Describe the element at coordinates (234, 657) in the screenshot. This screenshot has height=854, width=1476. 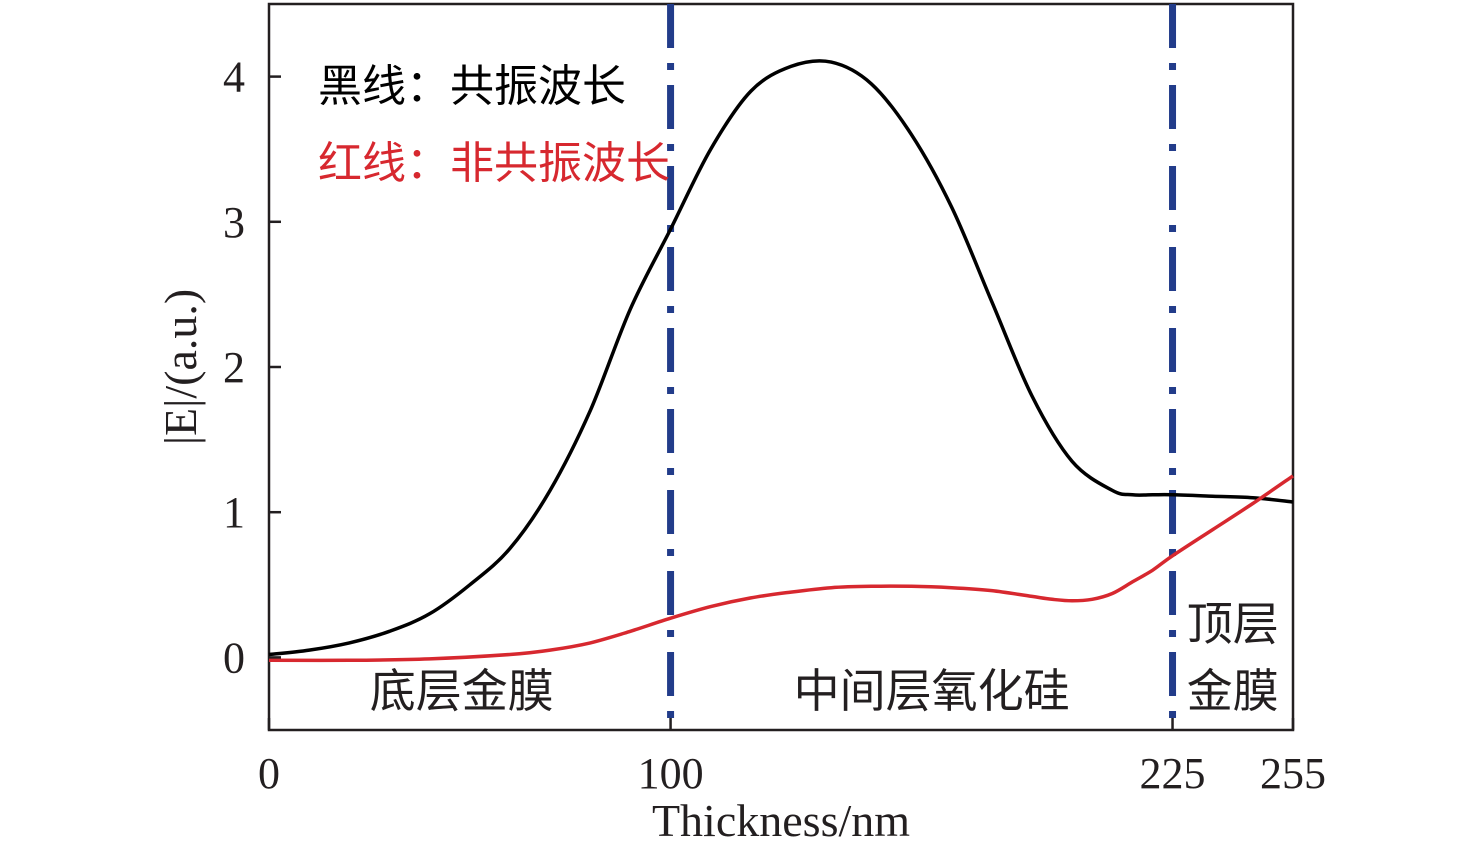
I see `y-tick-label: 0` at that location.